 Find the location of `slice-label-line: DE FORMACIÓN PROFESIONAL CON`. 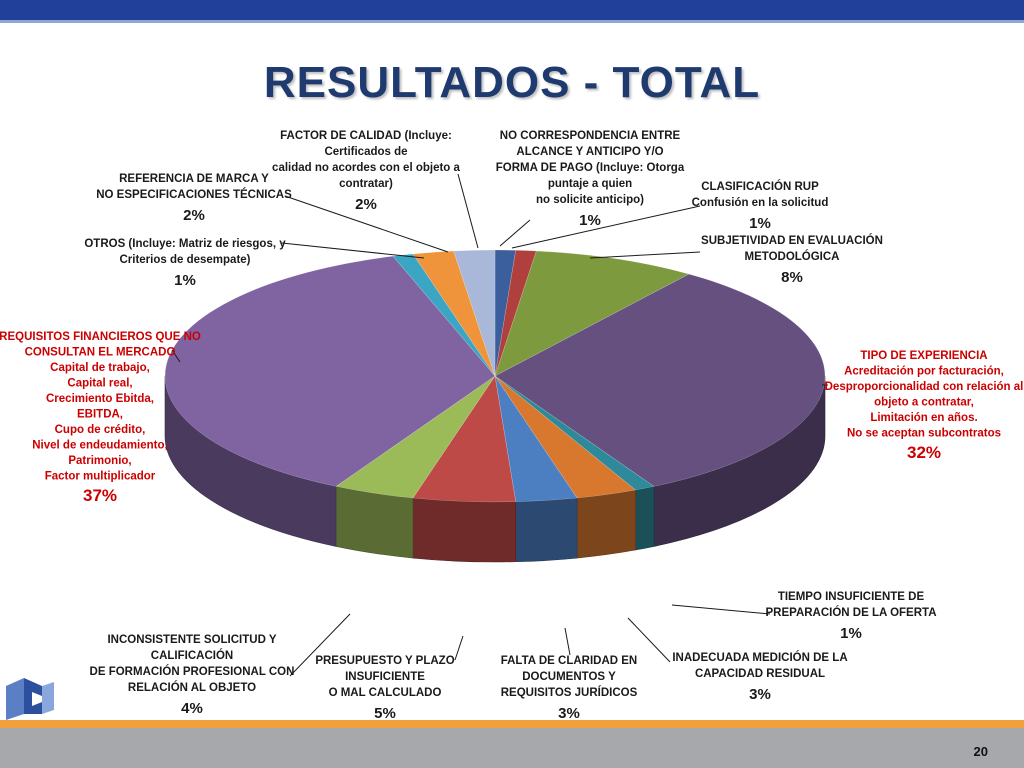

slice-label-line: DE FORMACIÓN PROFESIONAL CON is located at coordinates (192, 671).